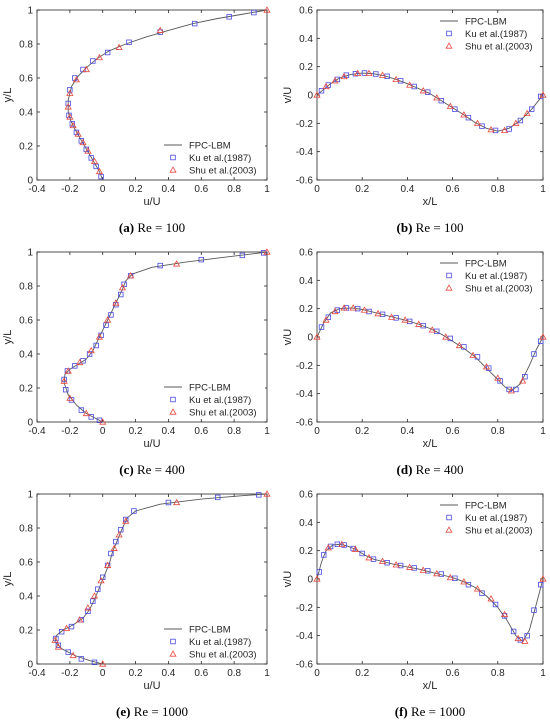 The width and height of the screenshot is (550, 726). What do you see at coordinates (437, 469) in the screenshot?
I see `caption-text: Re = 400` at bounding box center [437, 469].